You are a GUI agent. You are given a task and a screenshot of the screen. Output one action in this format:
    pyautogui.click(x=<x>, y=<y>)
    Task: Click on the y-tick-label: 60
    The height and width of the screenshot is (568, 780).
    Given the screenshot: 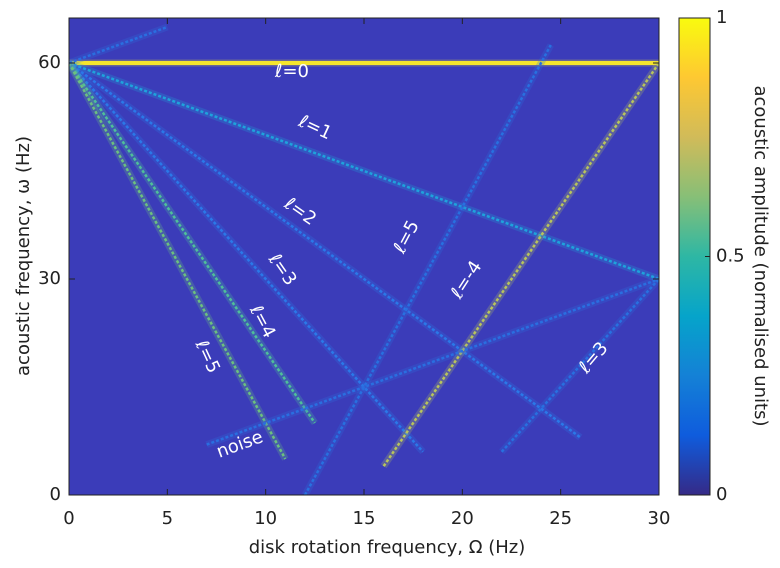 What is the action you would take?
    pyautogui.click(x=49, y=62)
    